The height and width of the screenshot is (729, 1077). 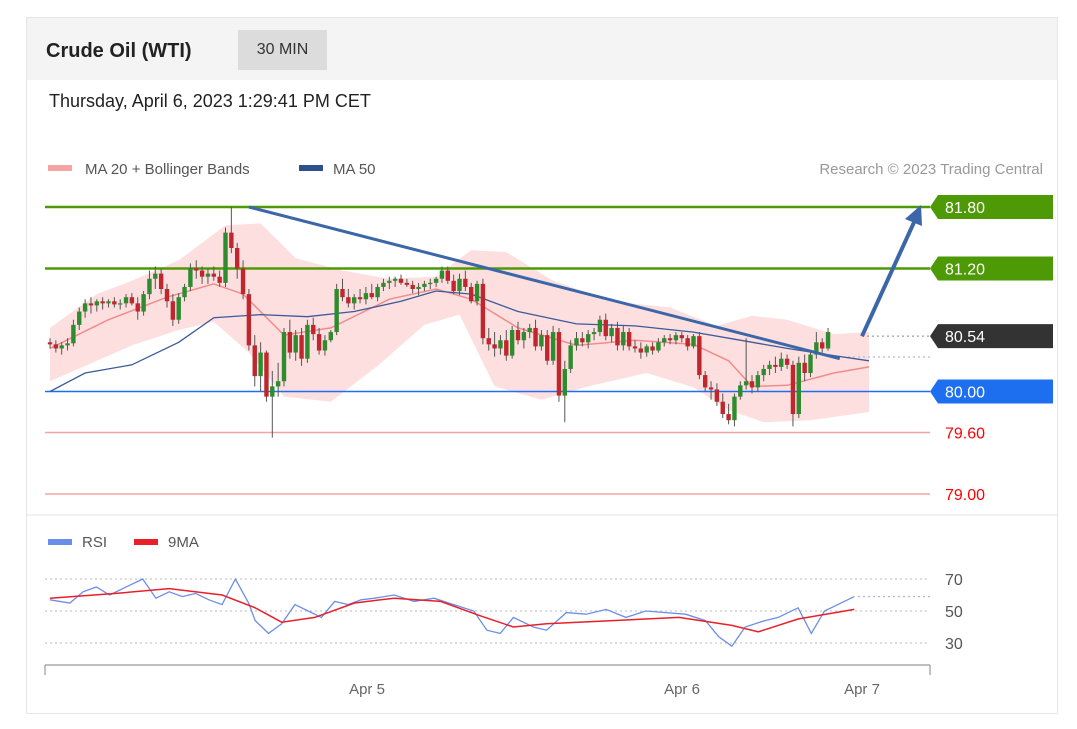 What do you see at coordinates (459, 341) in the screenshot?
I see `ma50-line` at bounding box center [459, 341].